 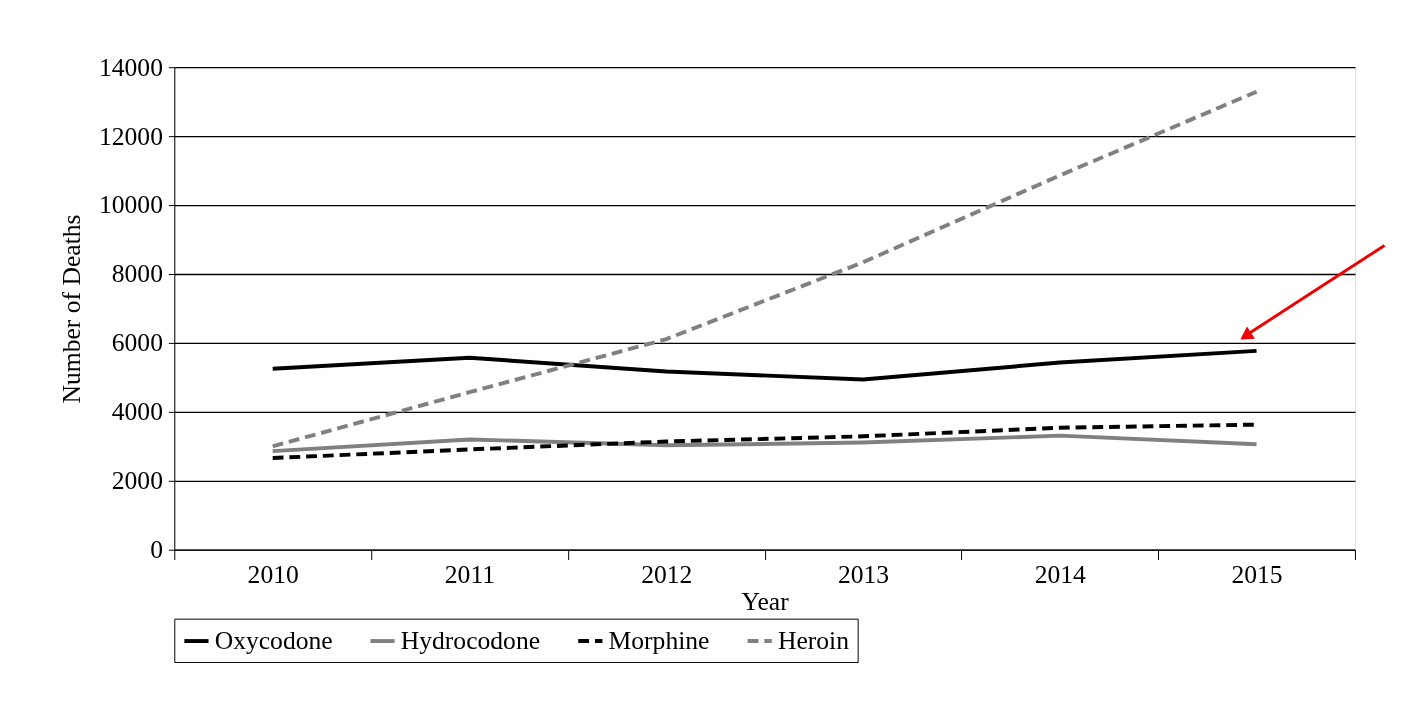 What do you see at coordinates (156, 550) in the screenshot?
I see `y-tick-label: 0` at bounding box center [156, 550].